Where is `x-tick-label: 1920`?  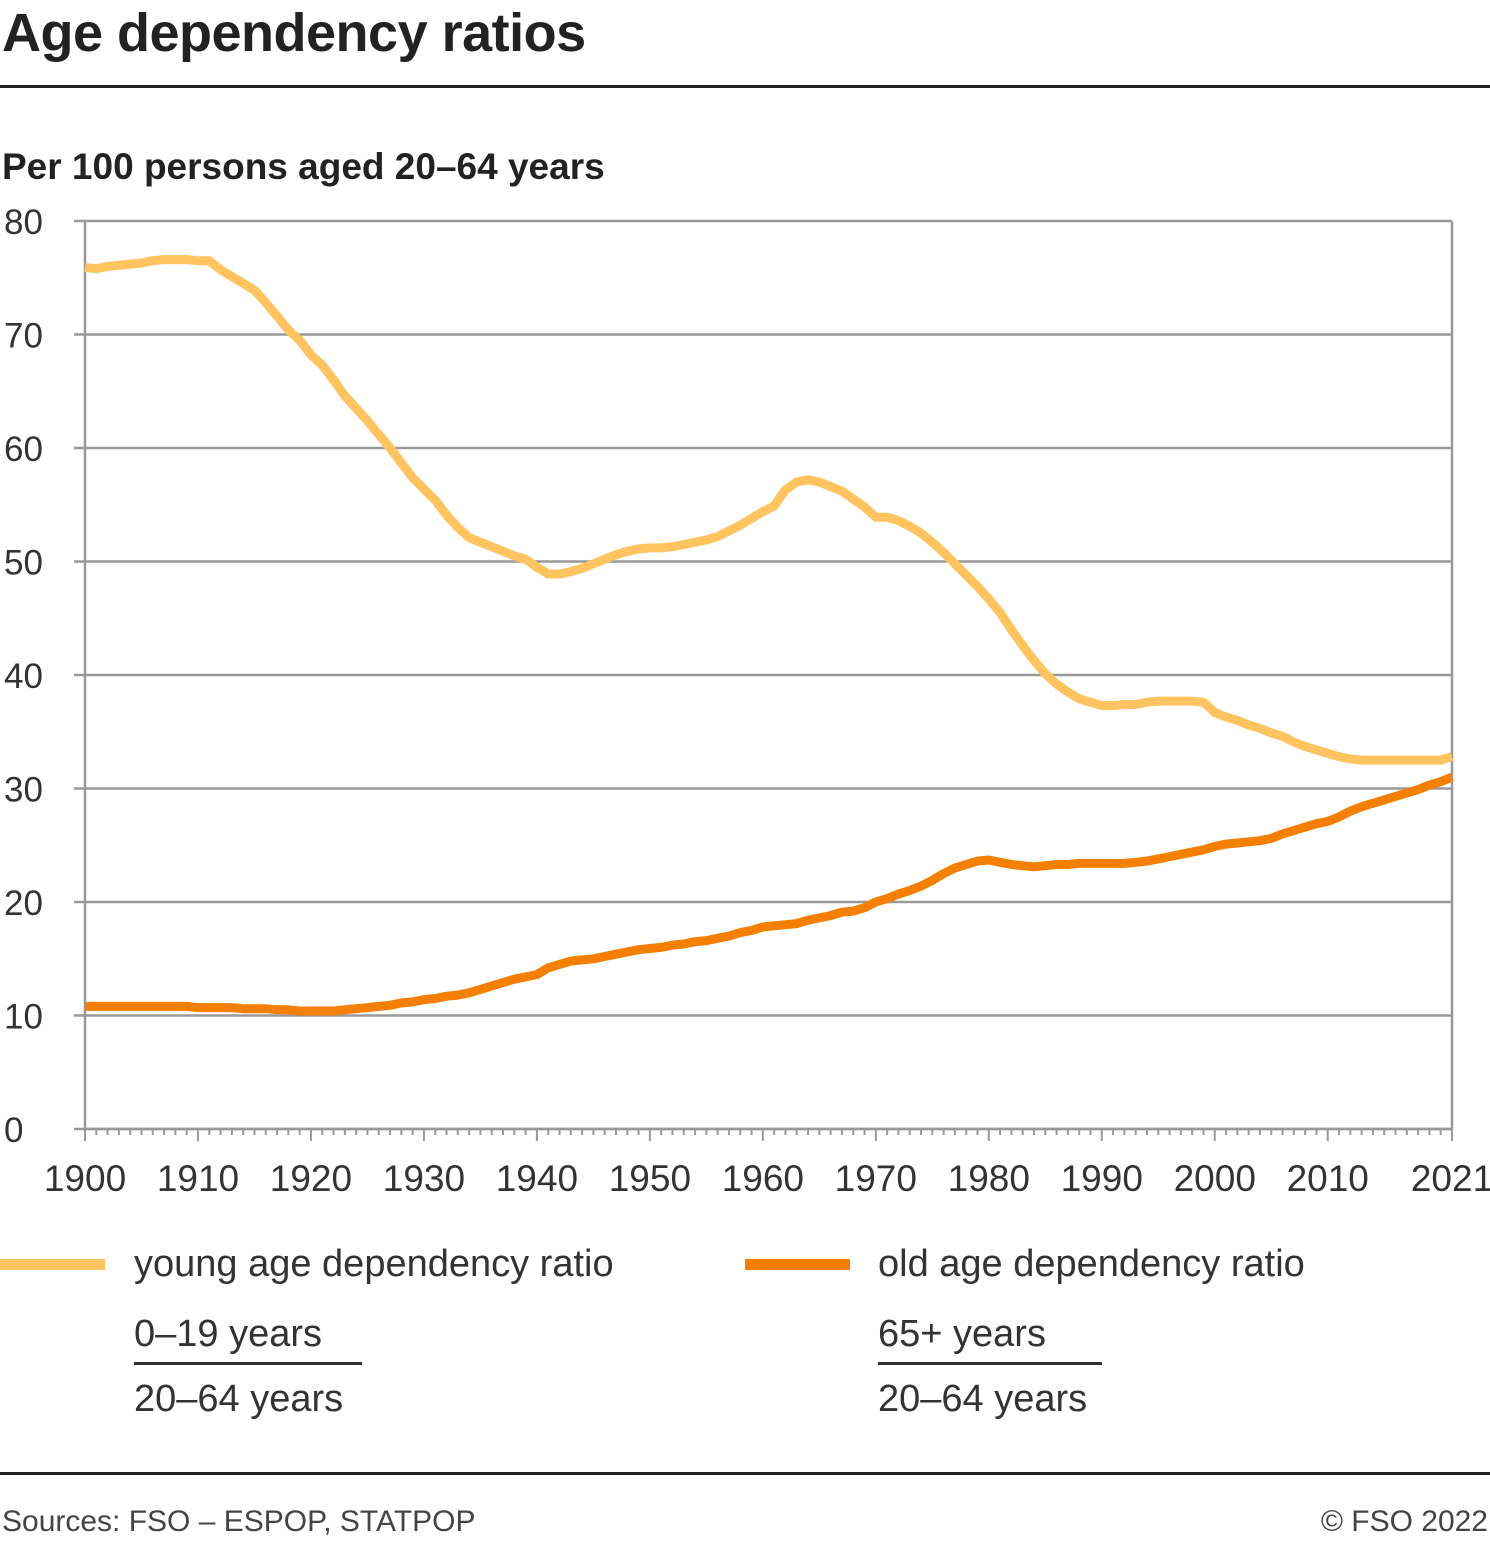
x-tick-label: 1920 is located at coordinates (311, 1178).